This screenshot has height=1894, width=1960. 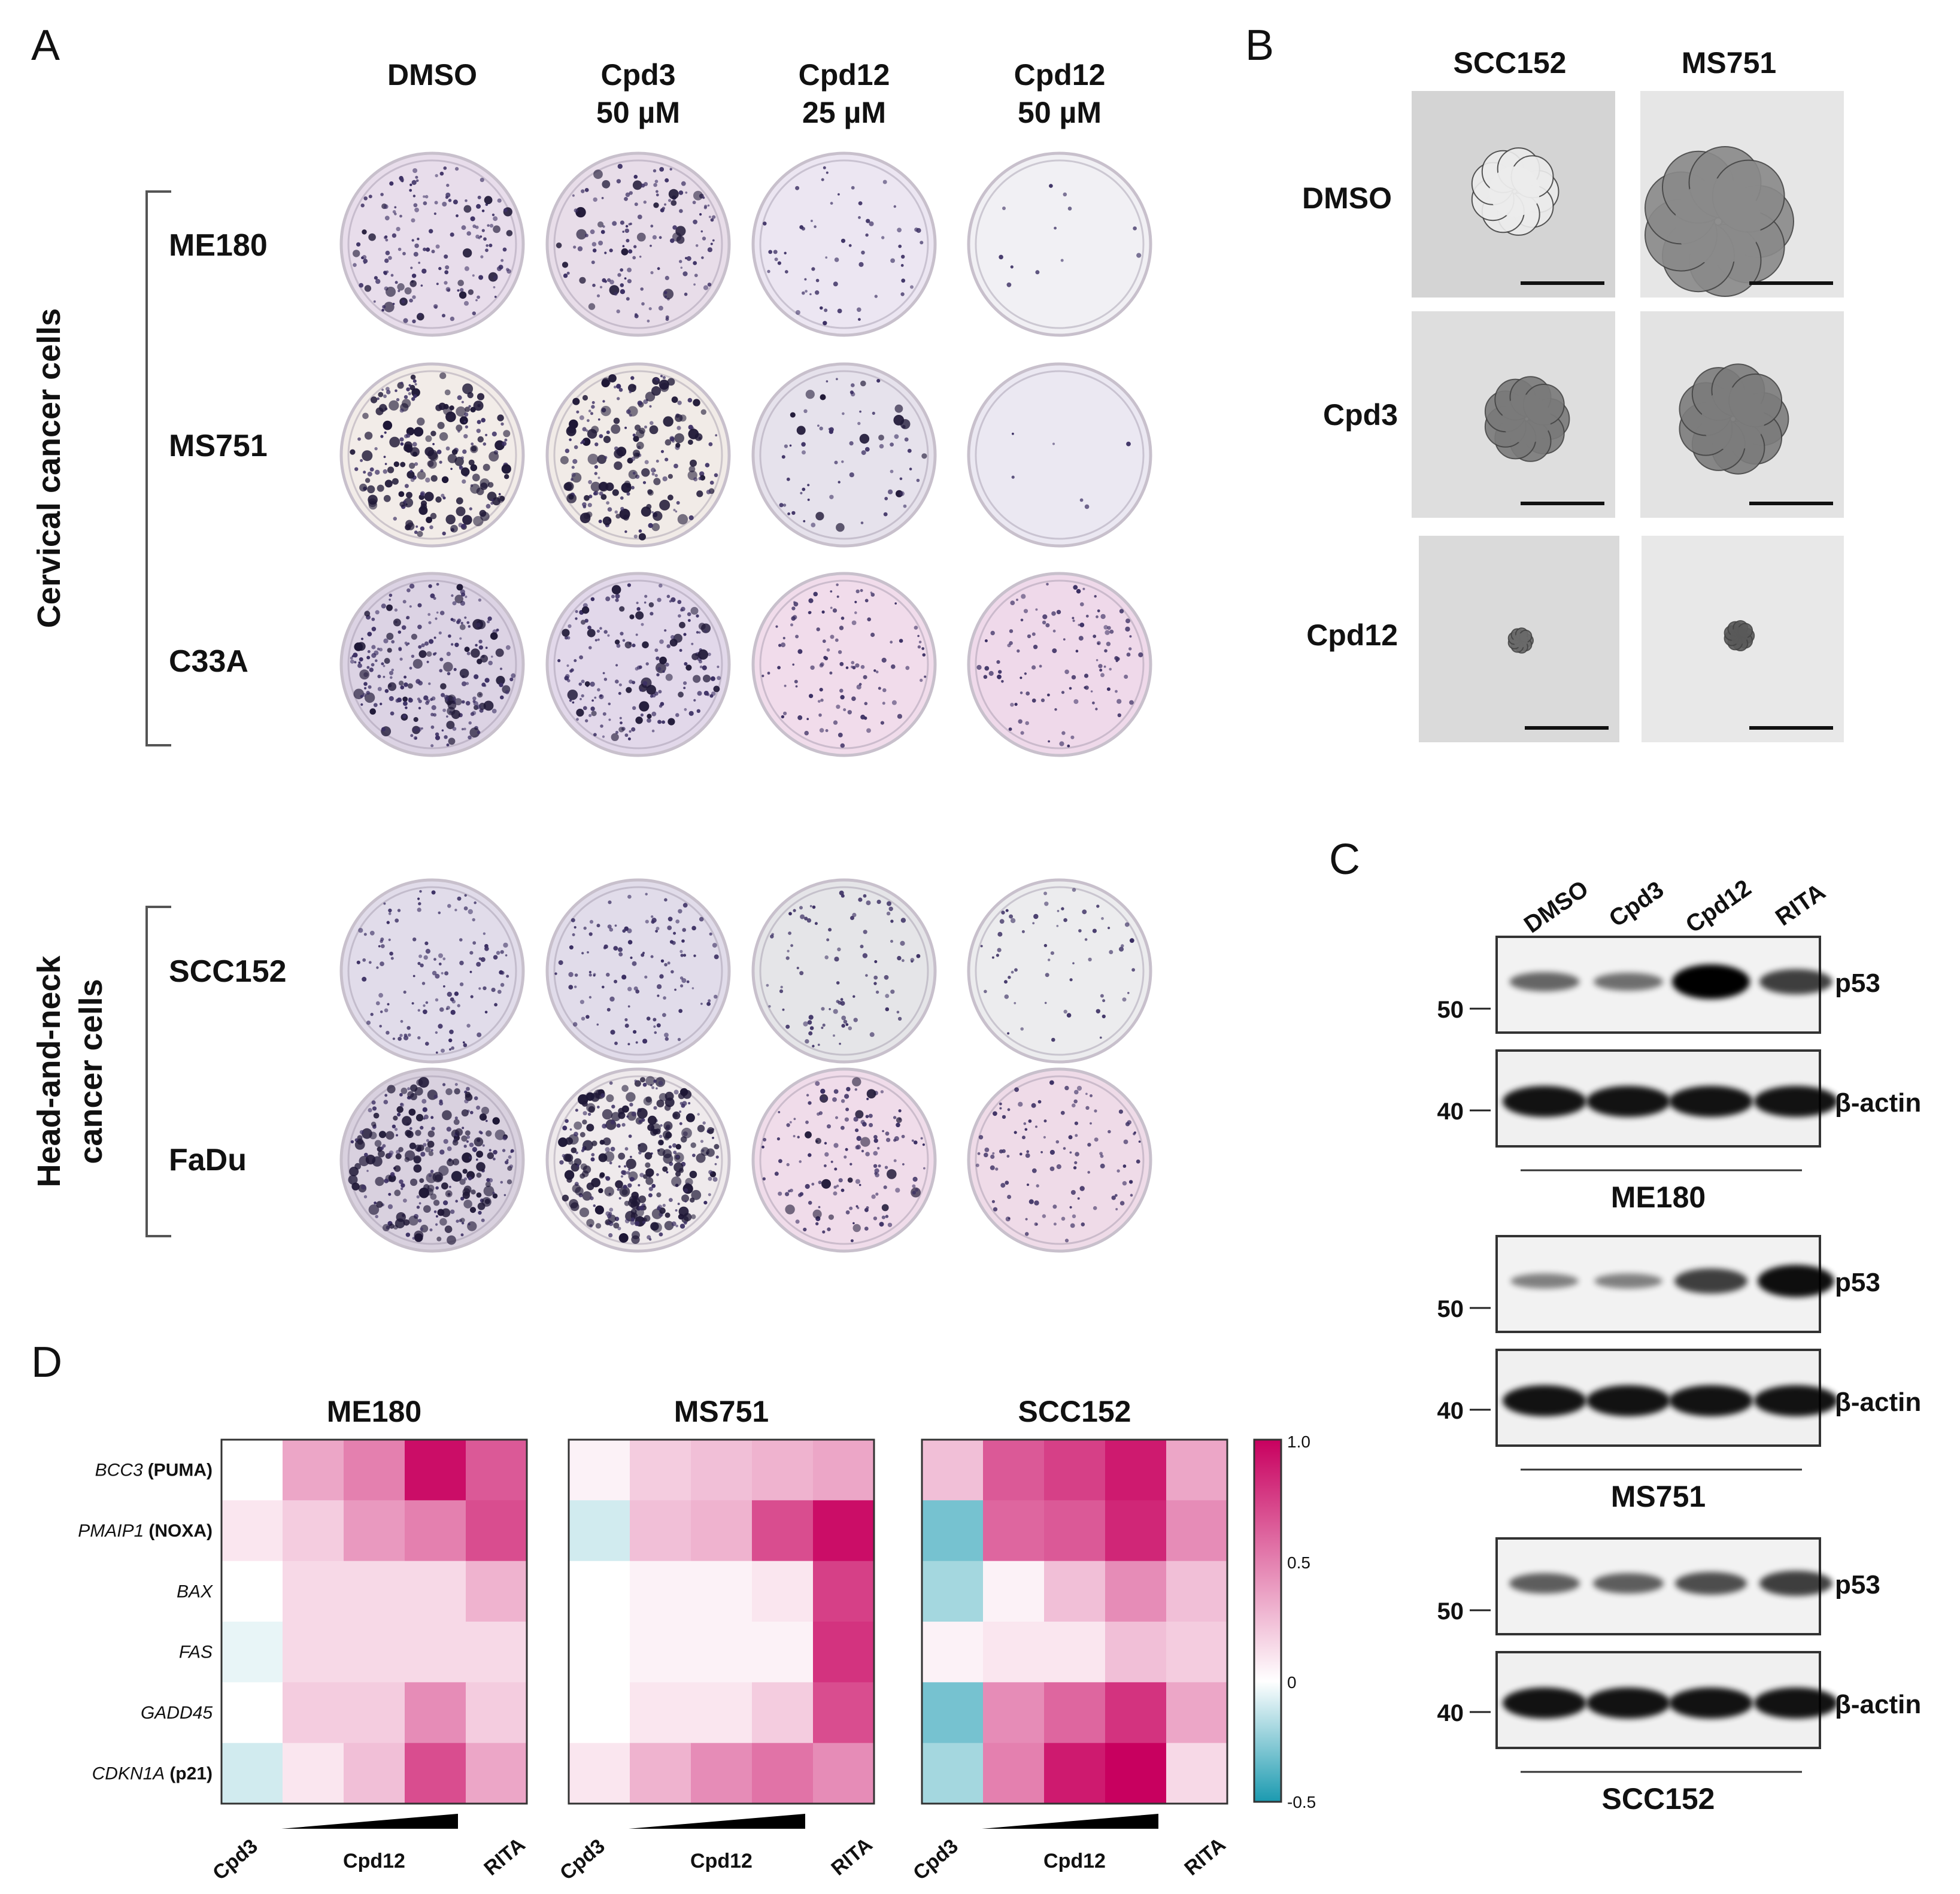 What do you see at coordinates (1718, 906) in the screenshot?
I see `lane-label-cpd12: Cpd12` at bounding box center [1718, 906].